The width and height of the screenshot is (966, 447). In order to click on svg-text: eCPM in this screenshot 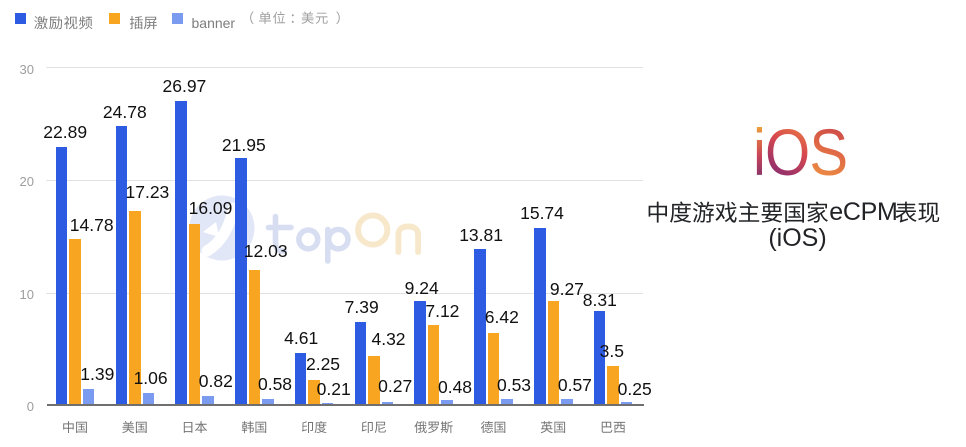, I will do `click(863, 212)`.